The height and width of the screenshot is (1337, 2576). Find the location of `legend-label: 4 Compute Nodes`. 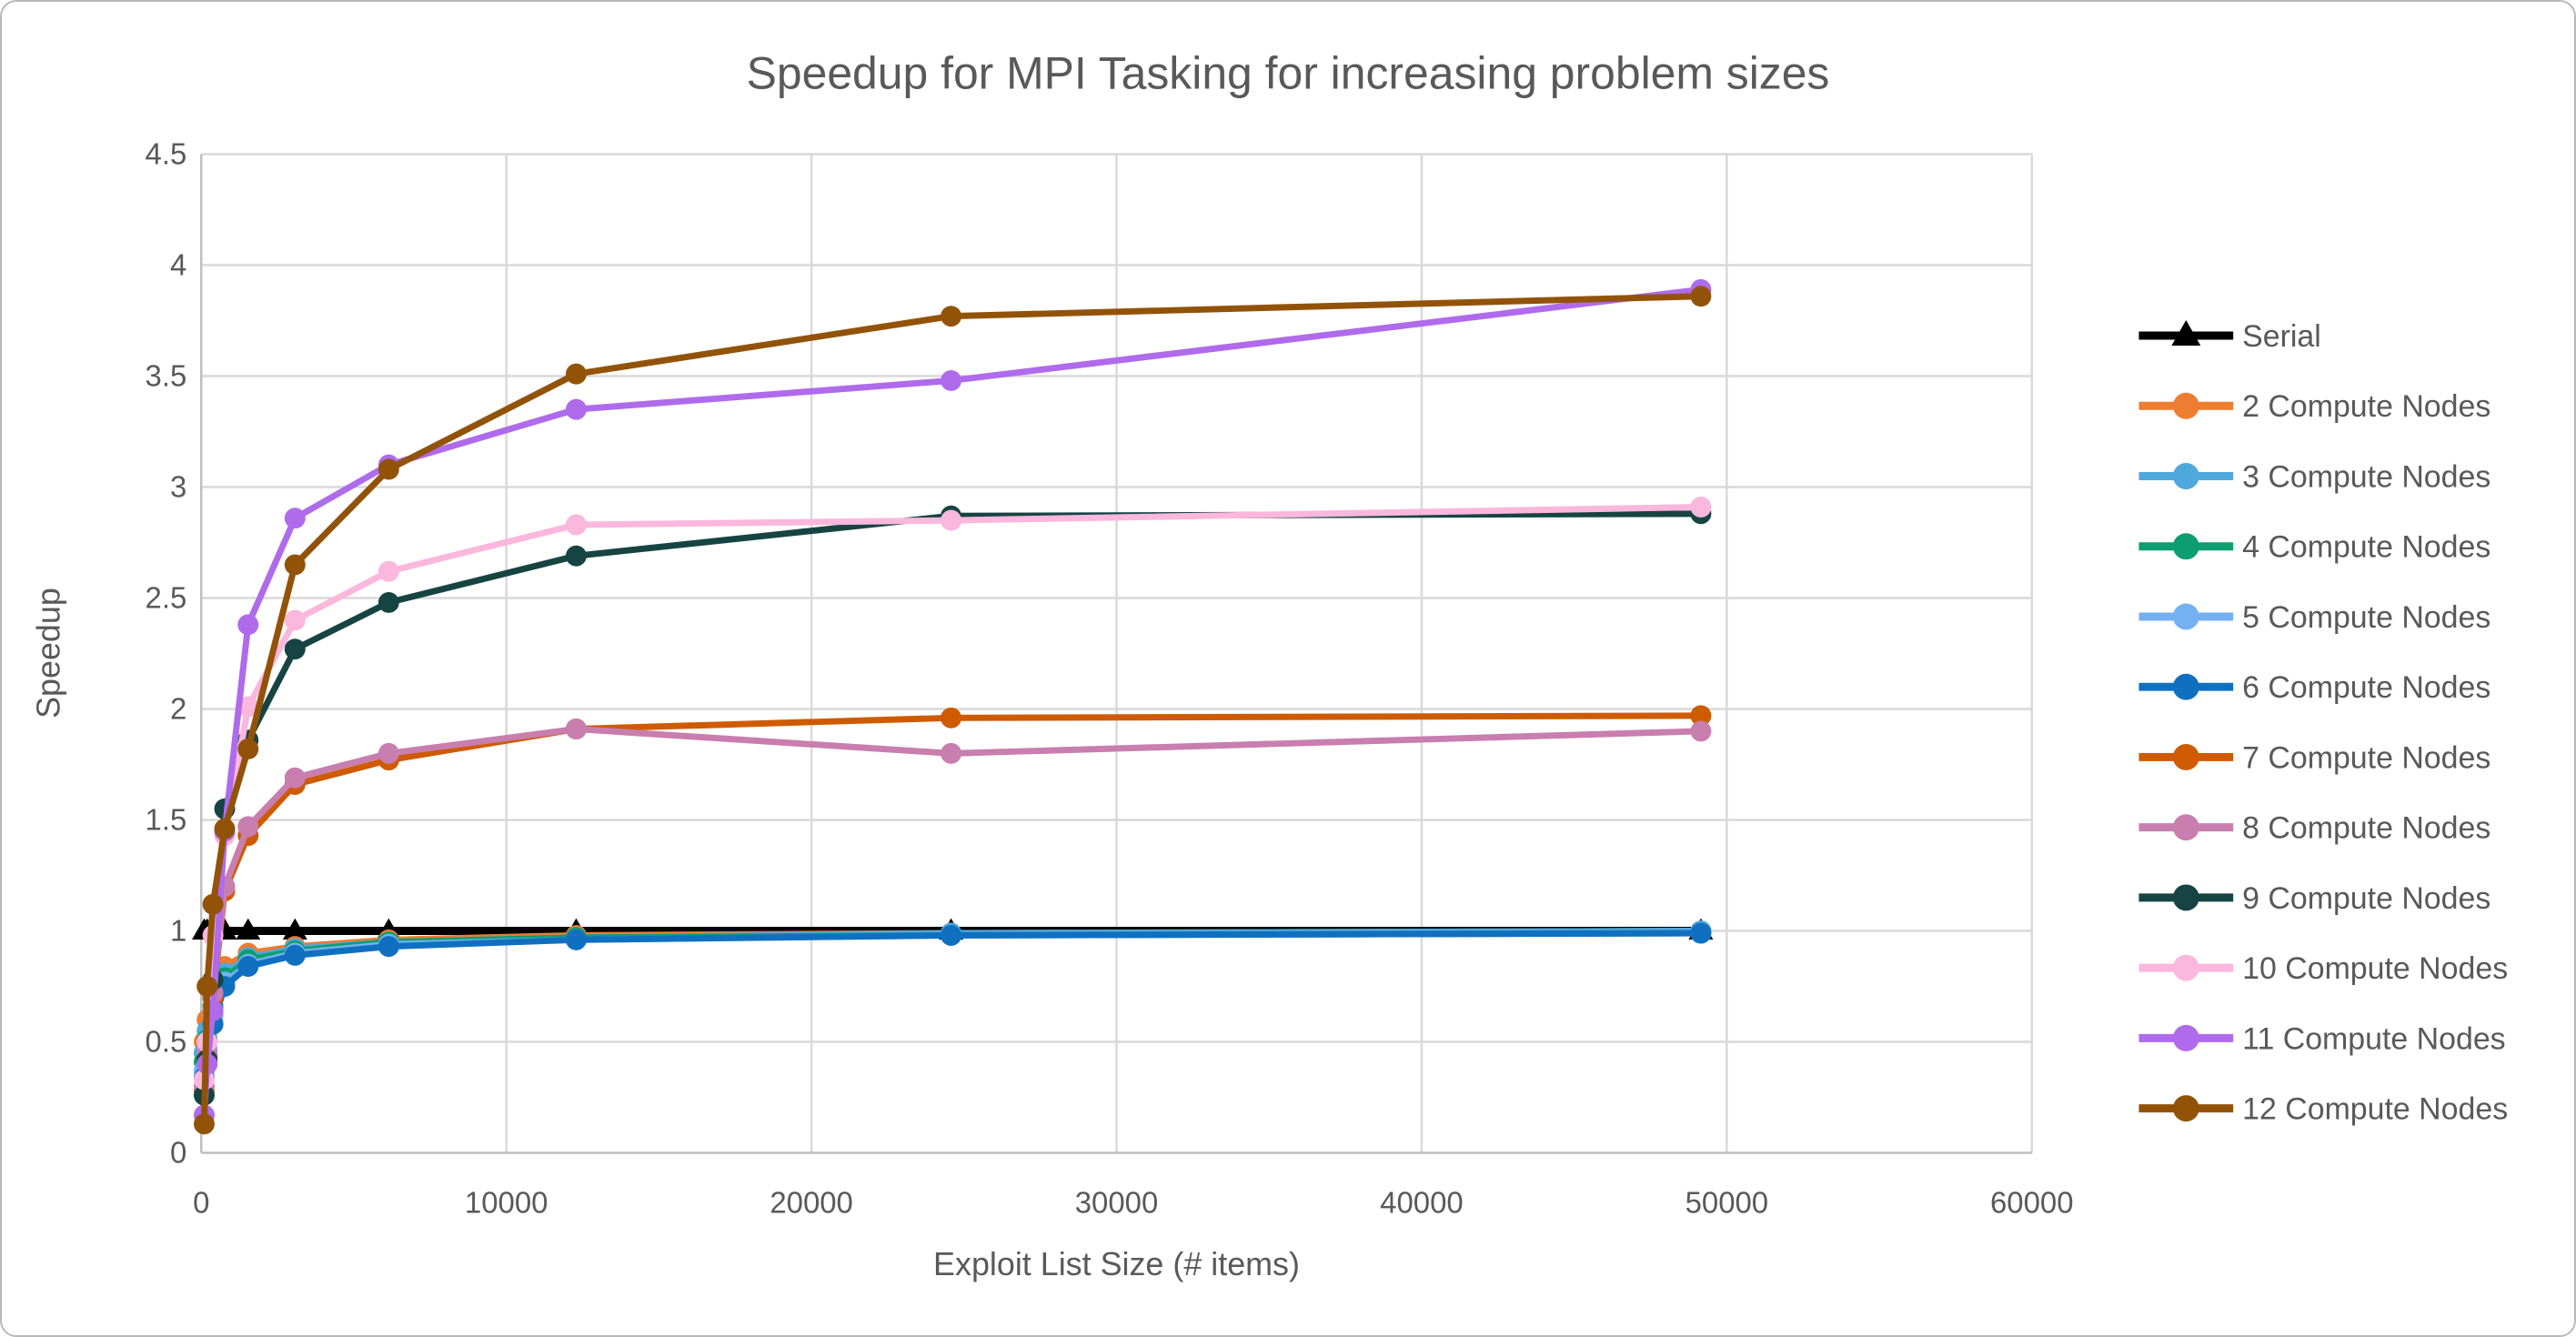

legend-label: 4 Compute Nodes is located at coordinates (2366, 547).